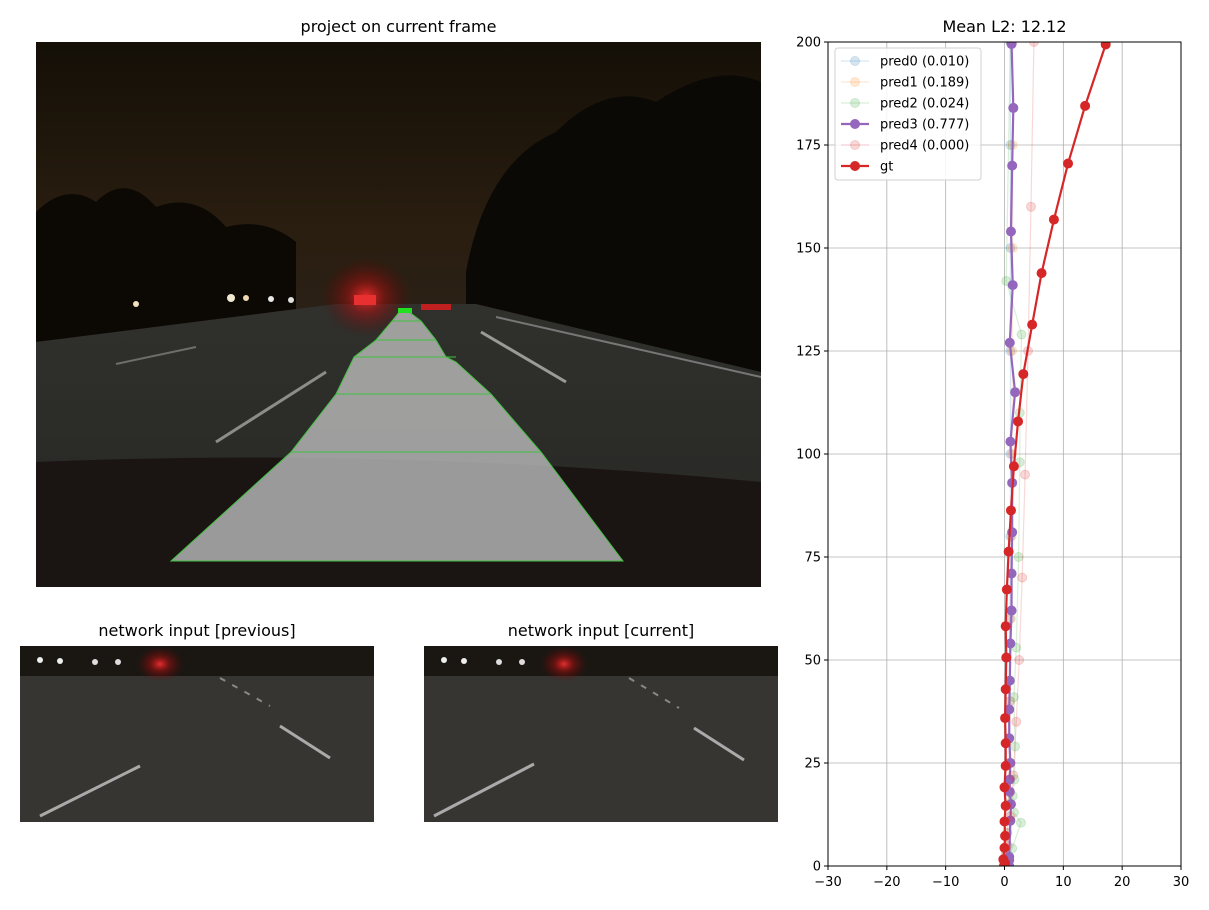  Describe the element at coordinates (197, 630) in the screenshot. I see `prev-input-title: network input [previous]` at that location.